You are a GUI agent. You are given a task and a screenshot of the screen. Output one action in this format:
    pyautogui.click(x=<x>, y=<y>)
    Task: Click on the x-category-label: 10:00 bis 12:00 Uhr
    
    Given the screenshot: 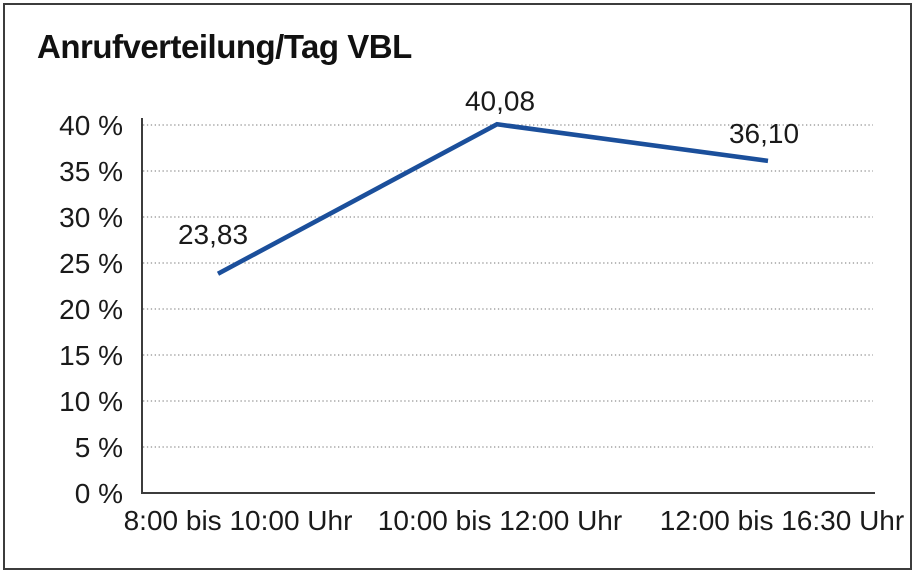 What is the action you would take?
    pyautogui.click(x=500, y=520)
    